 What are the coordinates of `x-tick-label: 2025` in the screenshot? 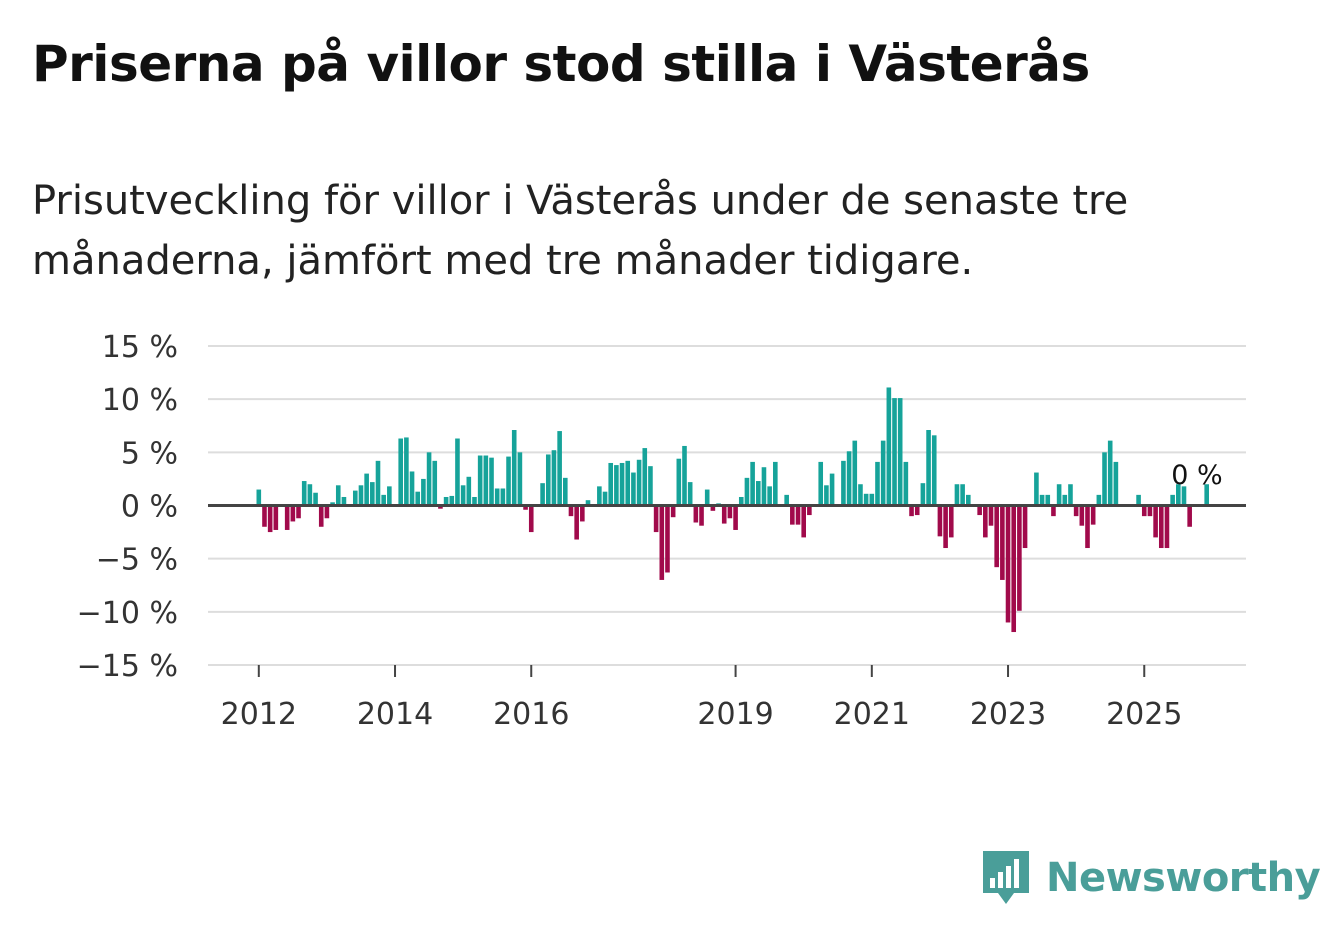 It's located at (1144, 714).